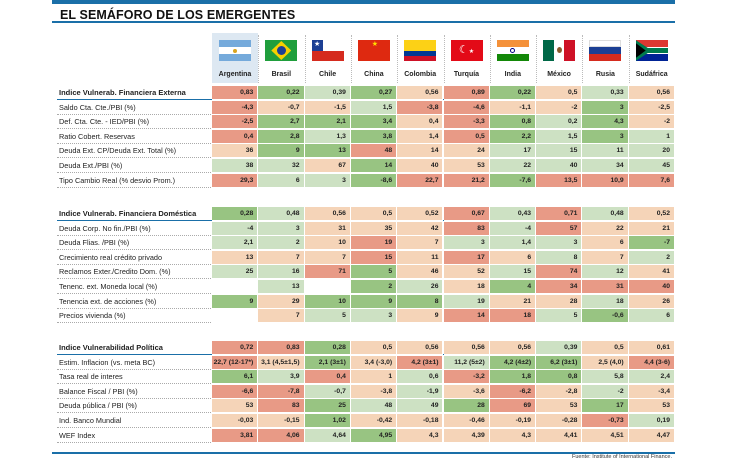 The height and width of the screenshot is (460, 730). I want to click on turkey-flag-cell: ☾★, so click(467, 62).